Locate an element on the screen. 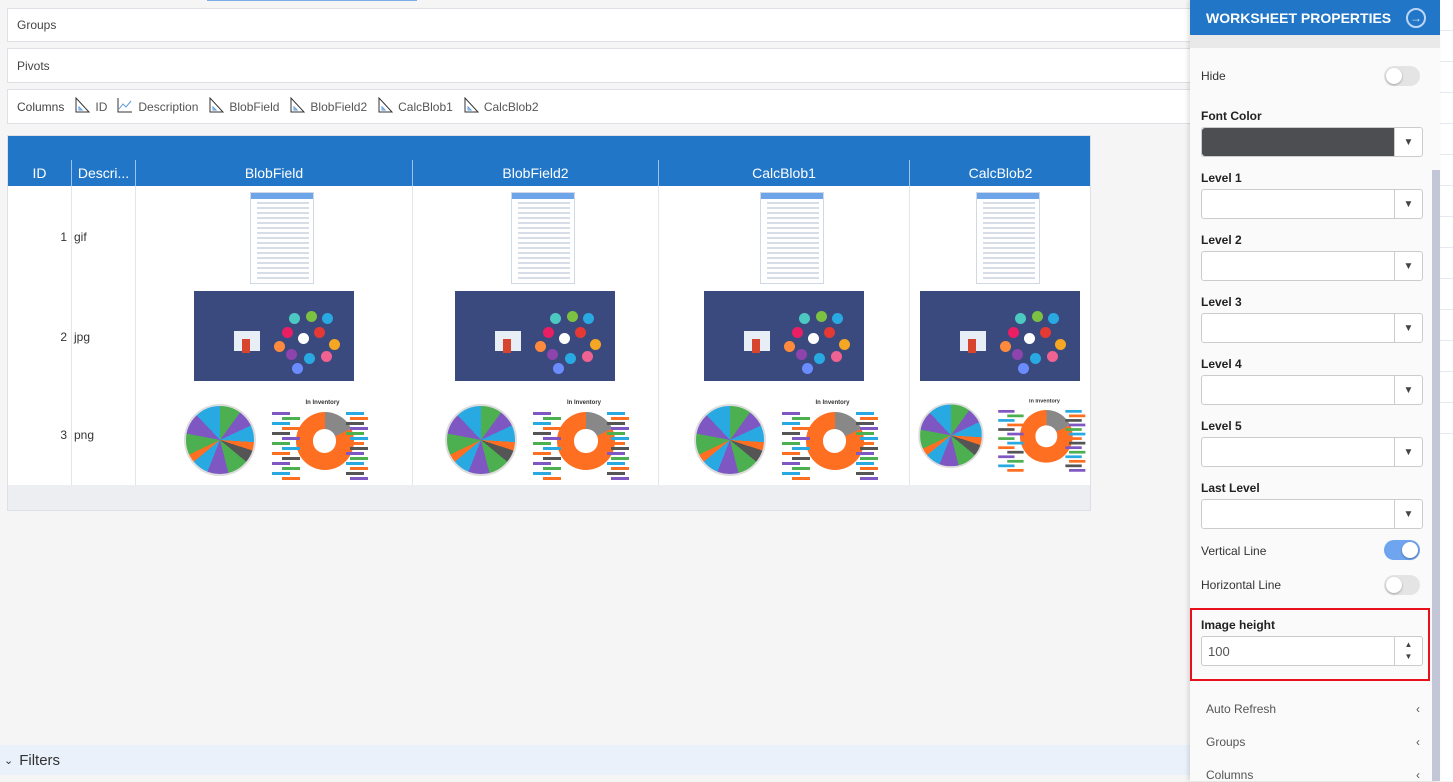 Image resolution: width=1453 pixels, height=782 pixels. image-cell: In Inventory is located at coordinates (535, 436).